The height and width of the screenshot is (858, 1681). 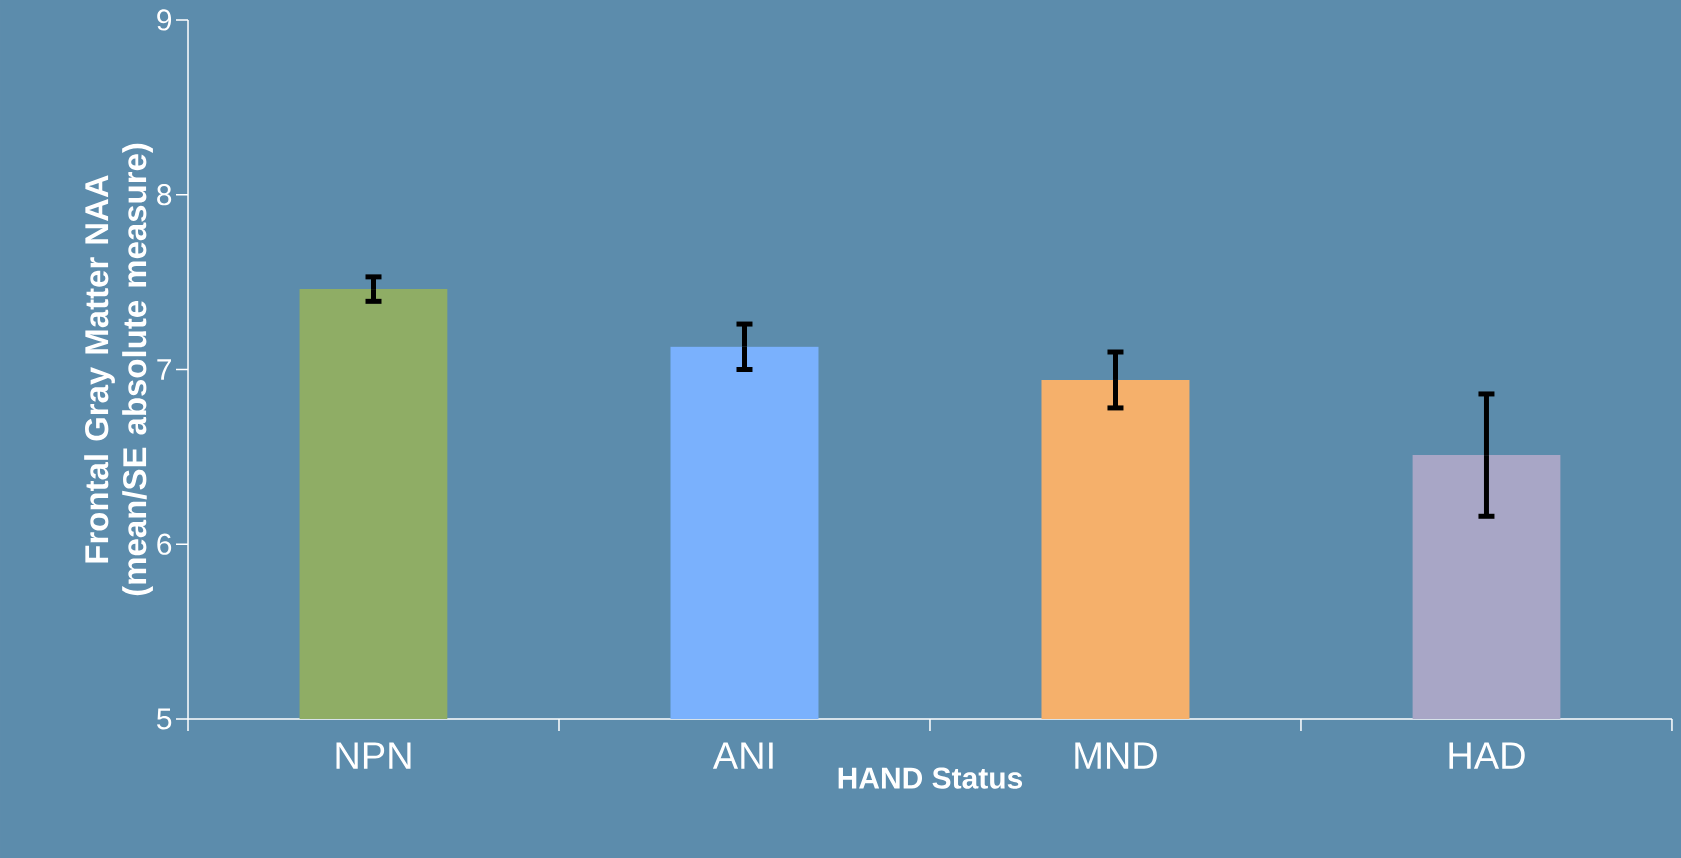 What do you see at coordinates (164, 719) in the screenshot?
I see `y-tick-label: 5` at bounding box center [164, 719].